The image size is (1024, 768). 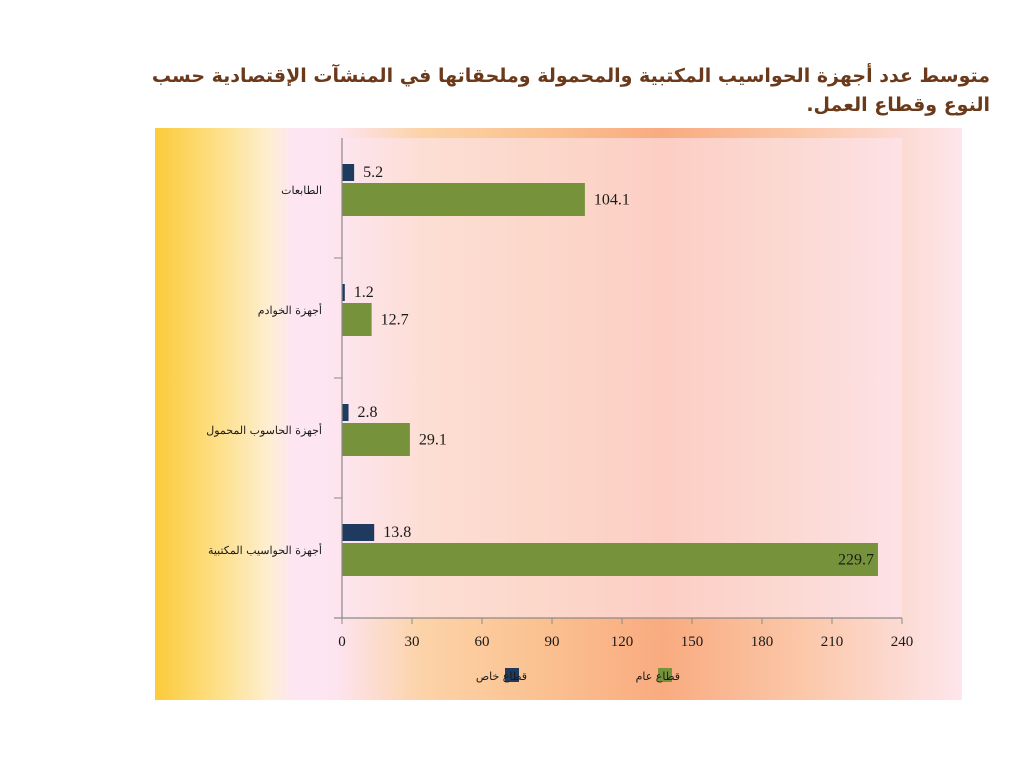 What do you see at coordinates (364, 292) in the screenshot?
I see `data-label: 1.2` at bounding box center [364, 292].